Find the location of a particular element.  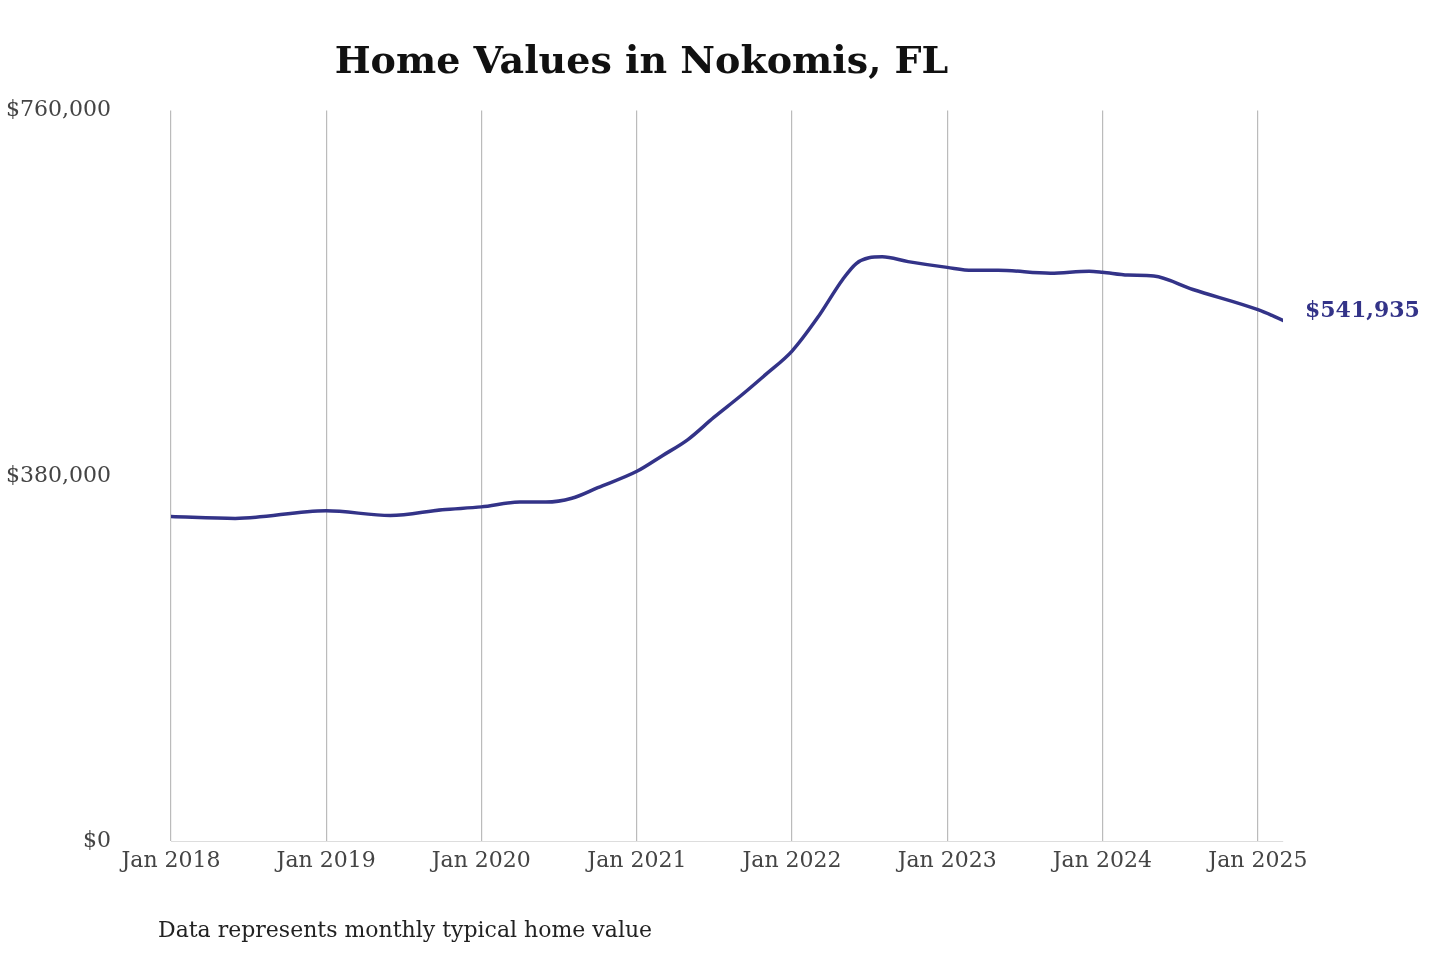

y-tick-label: $380,000 is located at coordinates (58, 474).